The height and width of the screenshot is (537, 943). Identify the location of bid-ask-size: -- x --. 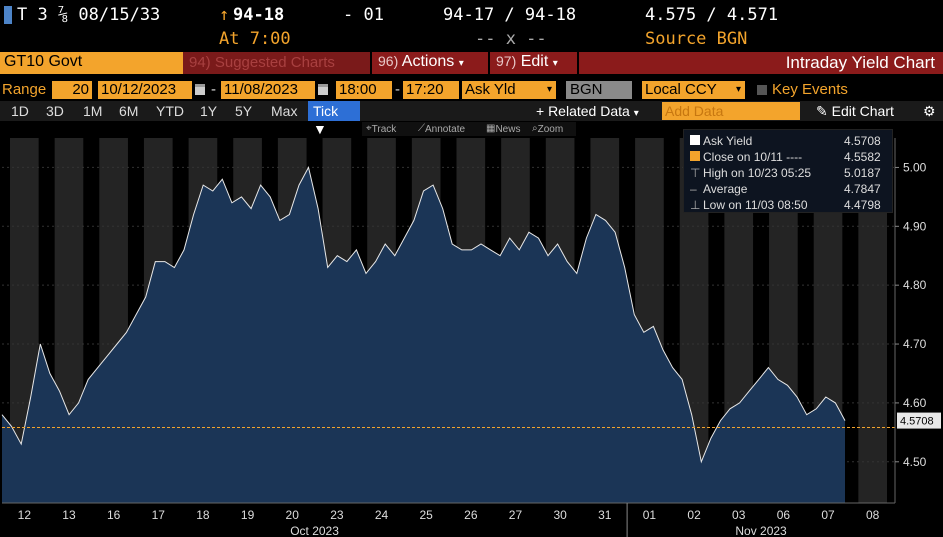
(511, 39).